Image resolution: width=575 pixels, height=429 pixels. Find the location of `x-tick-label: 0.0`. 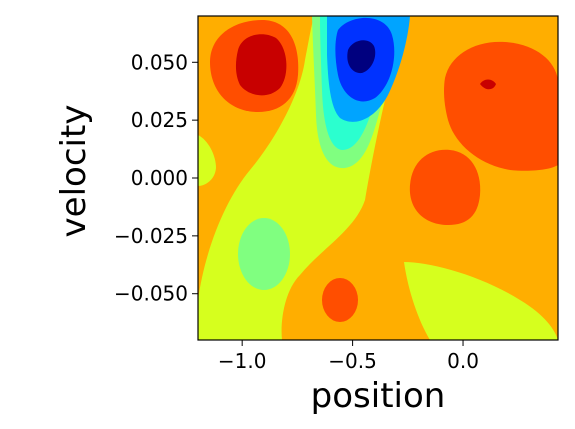

x-tick-label: 0.0 is located at coordinates (463, 361).